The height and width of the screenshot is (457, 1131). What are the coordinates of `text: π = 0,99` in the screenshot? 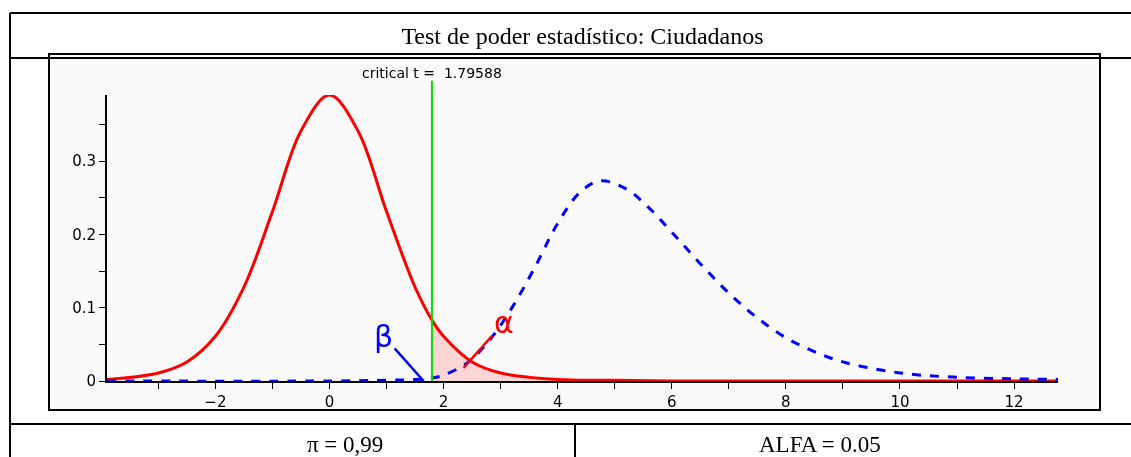 It's located at (345, 444).